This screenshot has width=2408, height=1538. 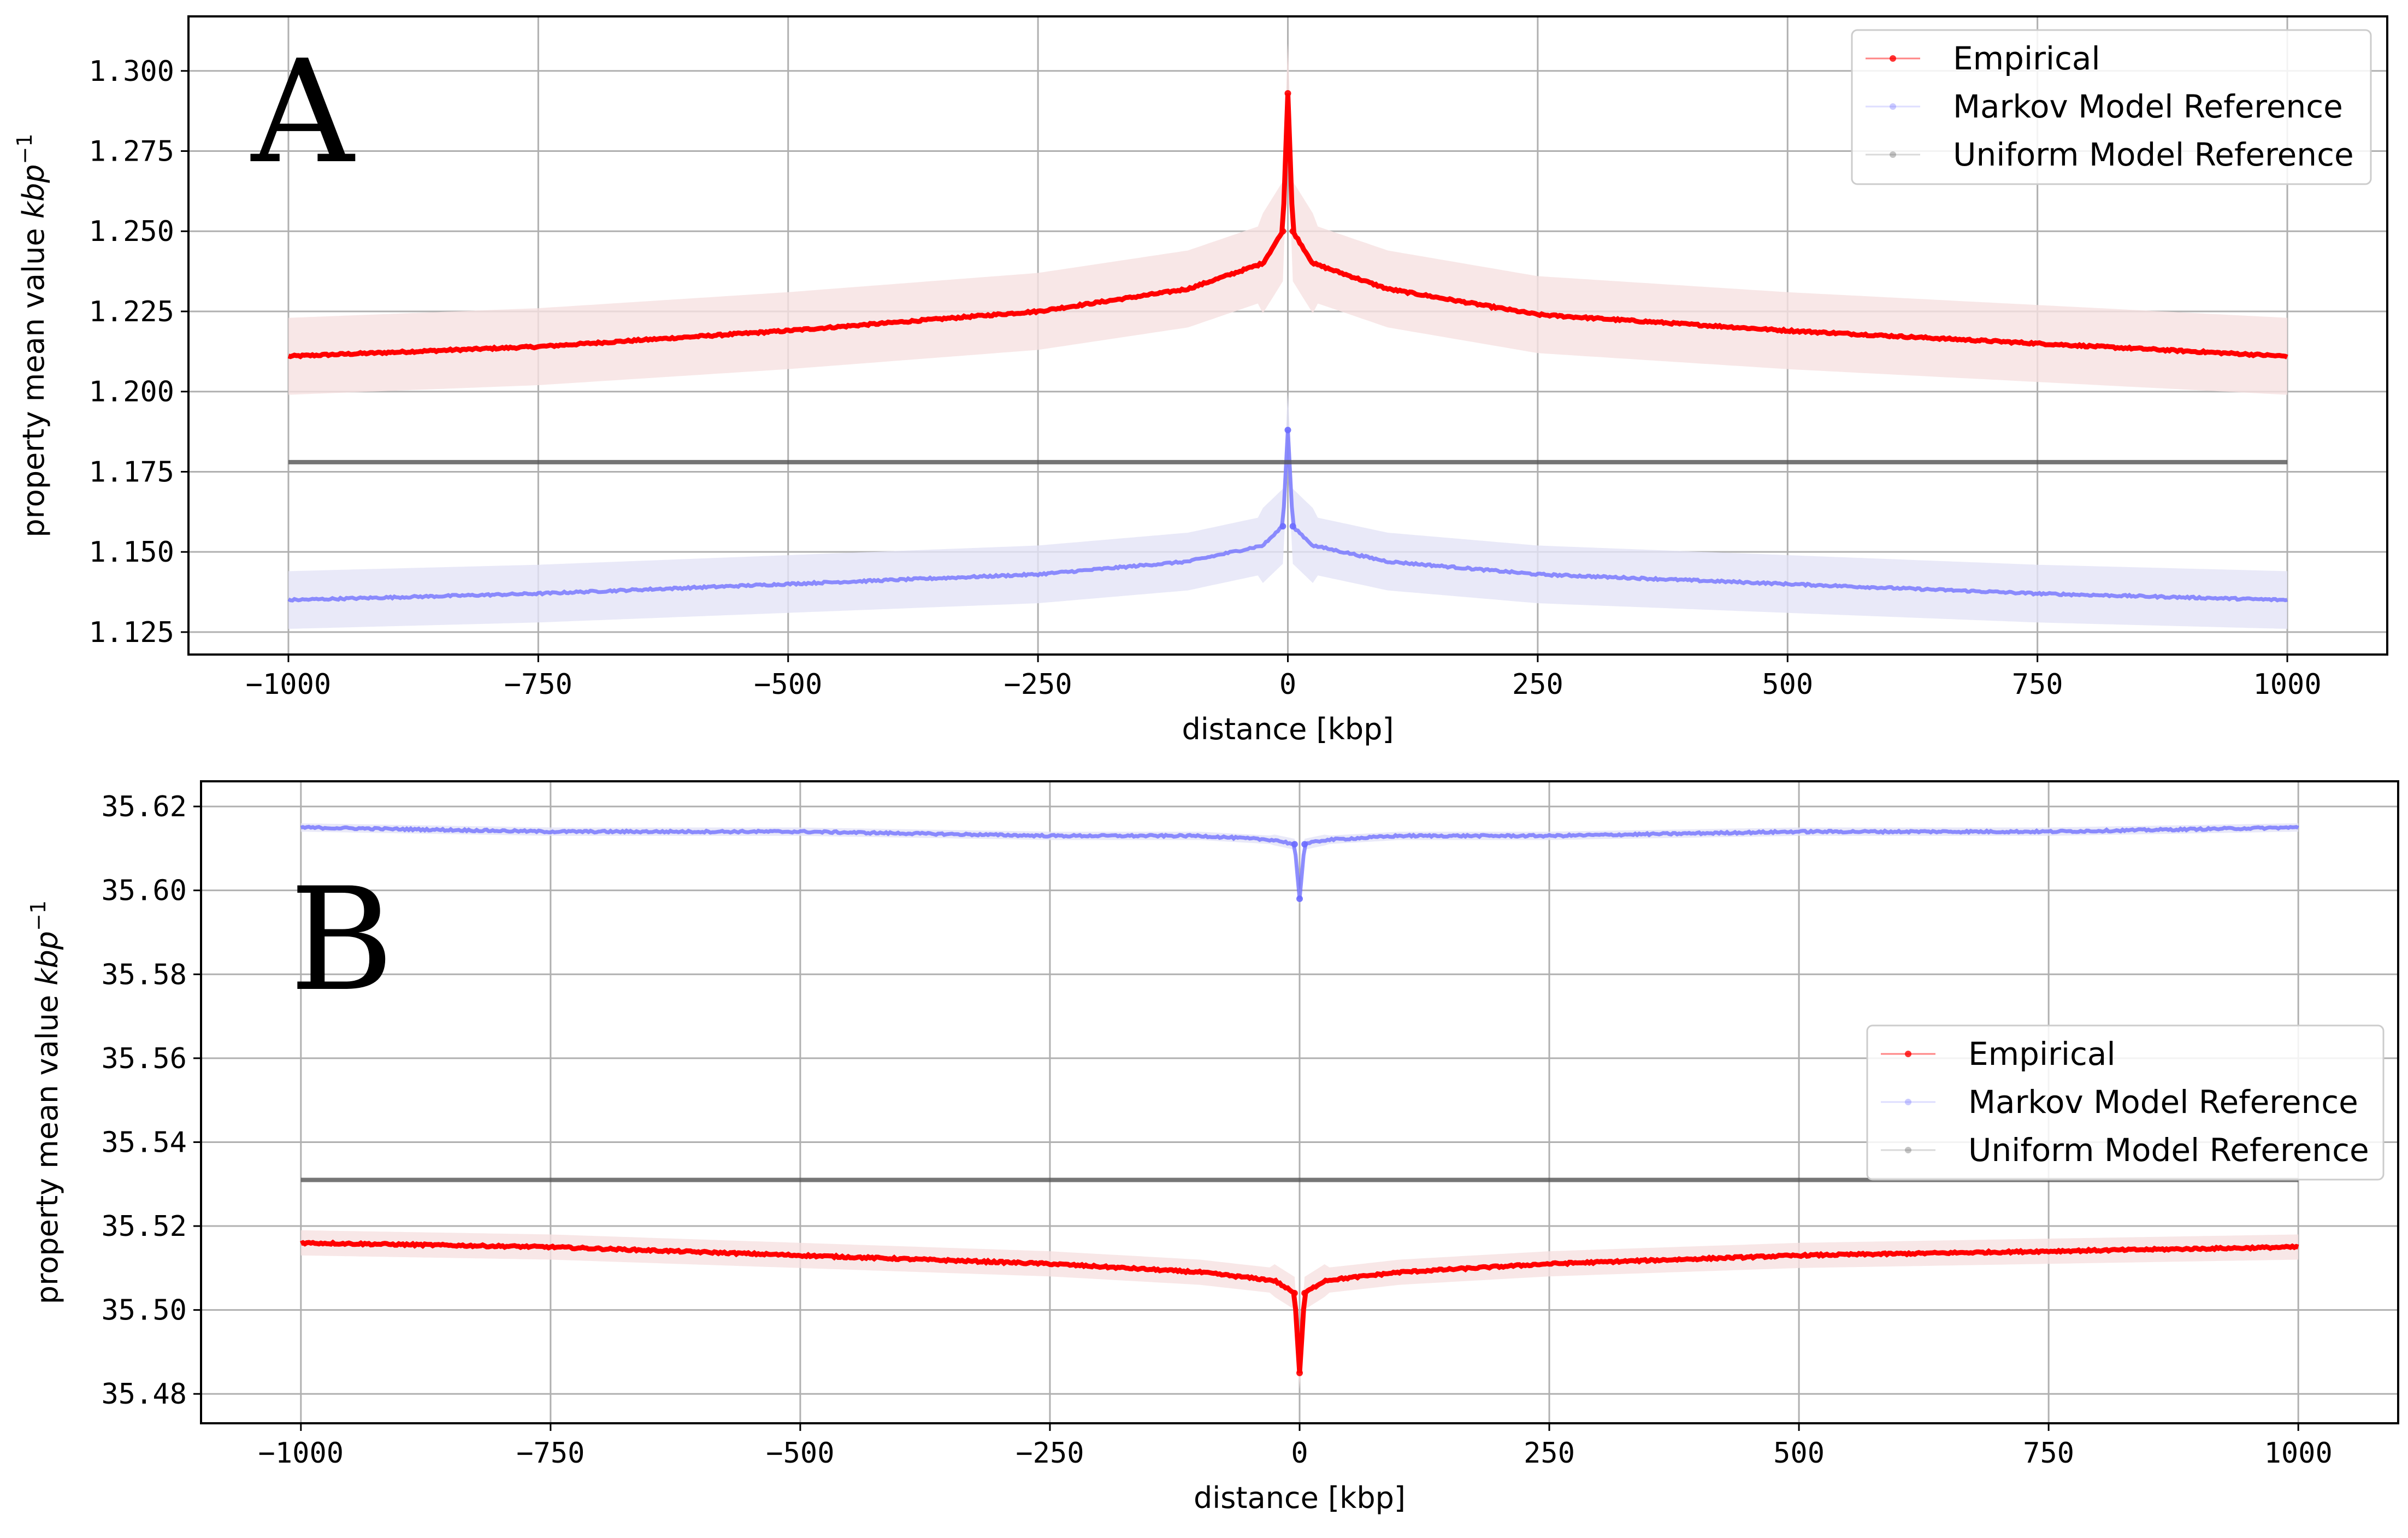 I want to click on y-tick-label: 35.58, so click(x=144, y=974).